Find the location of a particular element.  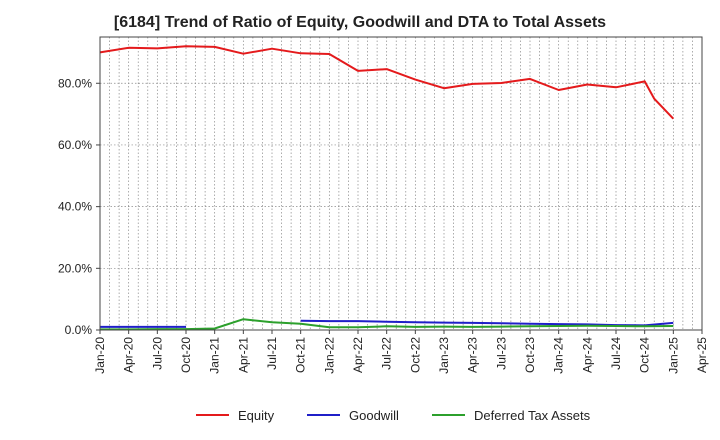

x-tick-label: Jul-21 is located at coordinates (272, 353).